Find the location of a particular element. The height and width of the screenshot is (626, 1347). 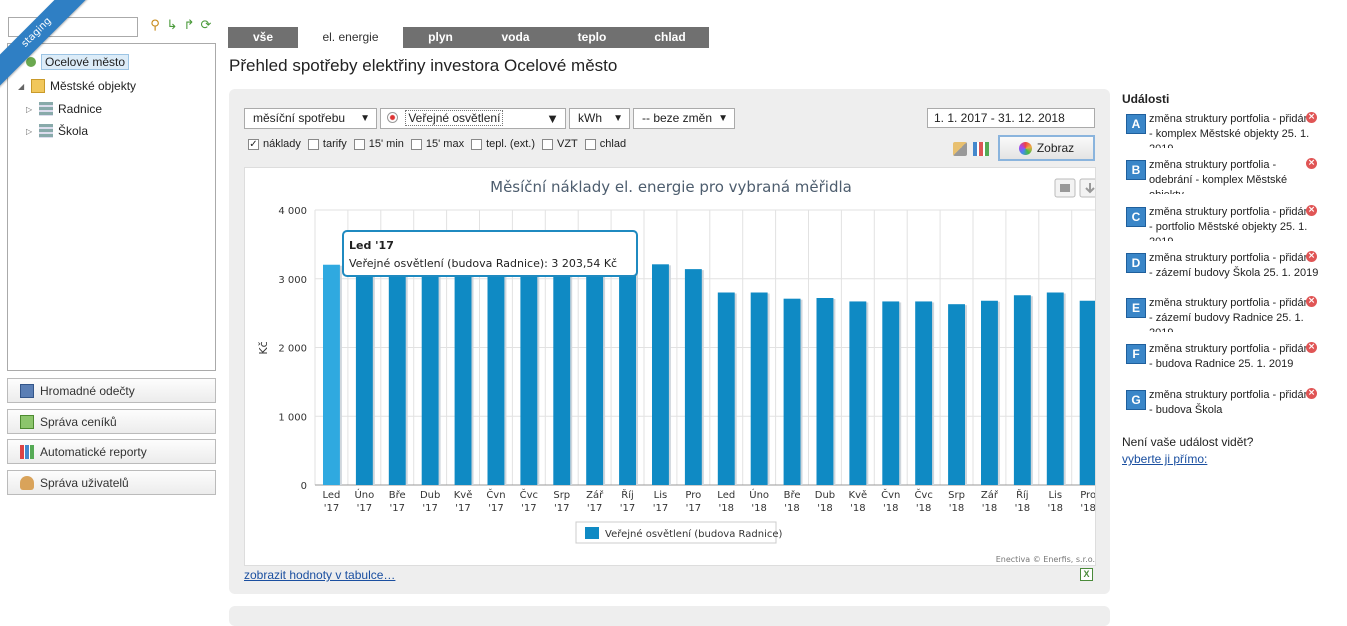

tab-gas: plyn is located at coordinates (440, 37).